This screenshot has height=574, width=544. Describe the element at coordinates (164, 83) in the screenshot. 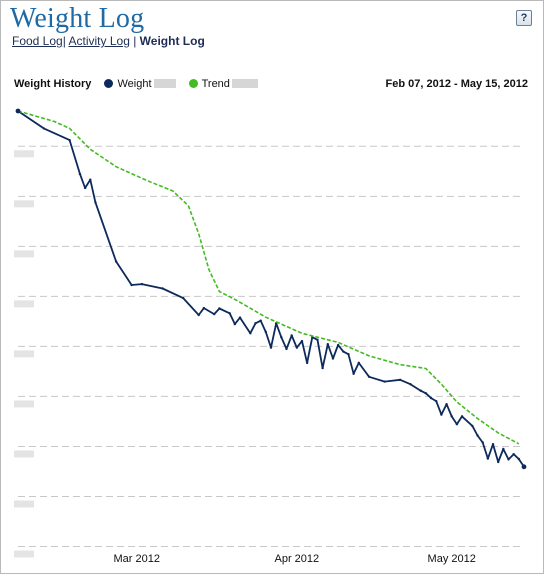

I see `weight-redacted-unit` at that location.